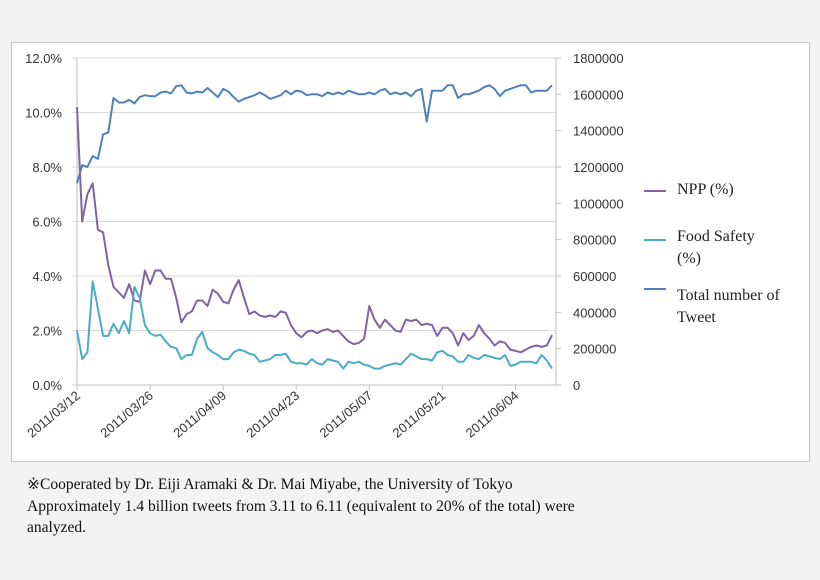  I want to click on right-axis-tick-label: 400000, so click(594, 312).